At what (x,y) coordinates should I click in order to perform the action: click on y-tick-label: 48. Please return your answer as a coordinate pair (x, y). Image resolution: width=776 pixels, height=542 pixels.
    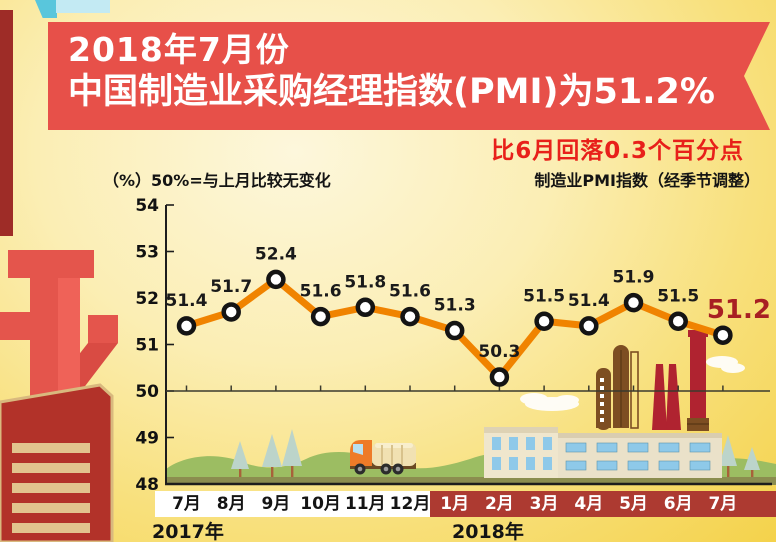
    Looking at the image, I should click on (147, 485).